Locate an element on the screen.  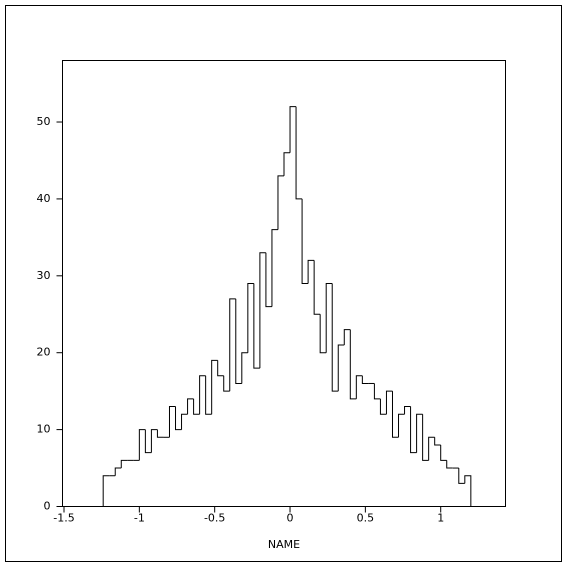
y-tick-label: 50 is located at coordinates (44, 121).